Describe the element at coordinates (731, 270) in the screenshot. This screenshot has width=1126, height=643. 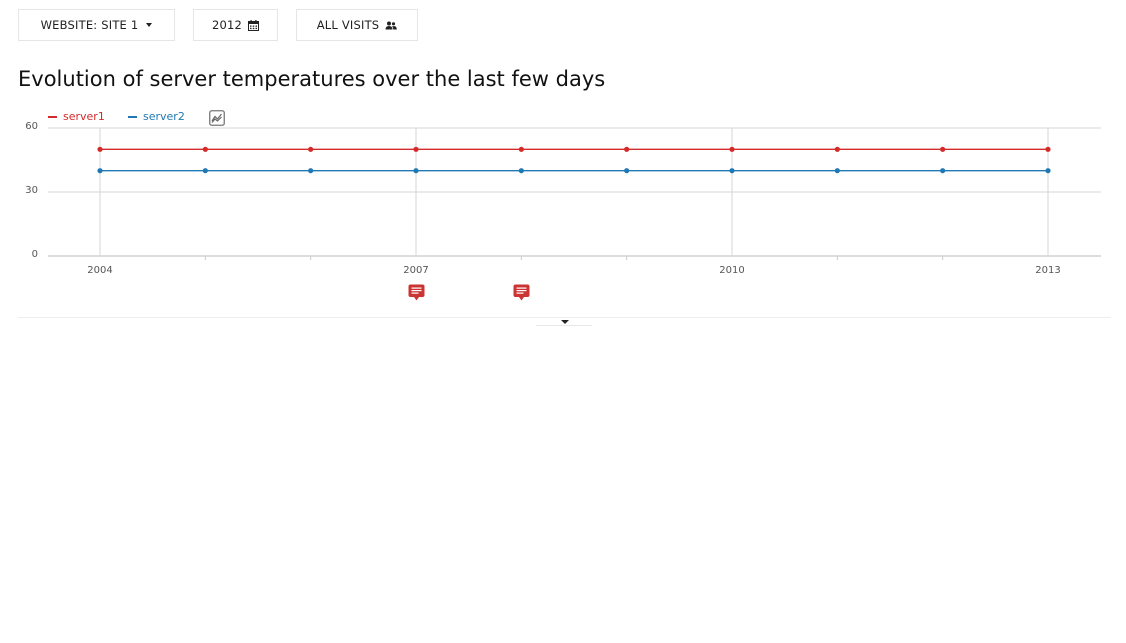
I see `x-tick-label: 2010` at that location.